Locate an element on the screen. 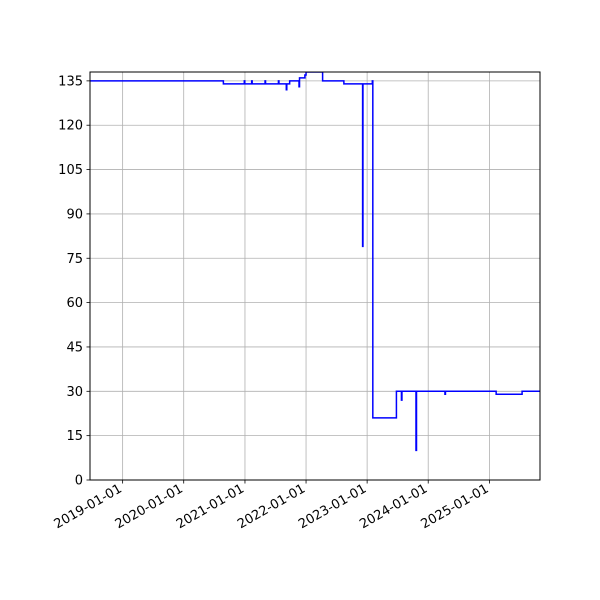 The image size is (600, 600). y-tick-label: 135 is located at coordinates (70, 81).